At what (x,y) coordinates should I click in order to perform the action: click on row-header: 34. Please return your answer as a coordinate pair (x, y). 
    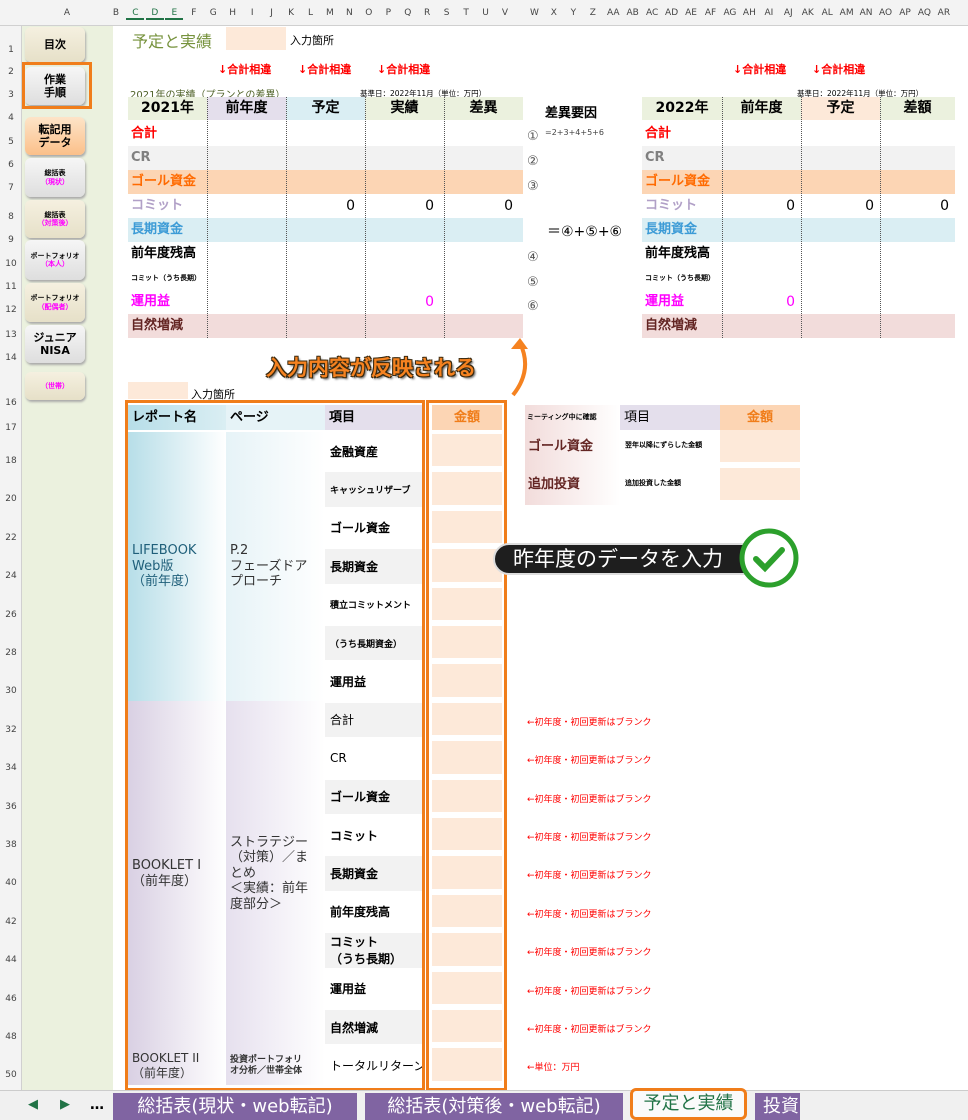
    Looking at the image, I should click on (11, 768).